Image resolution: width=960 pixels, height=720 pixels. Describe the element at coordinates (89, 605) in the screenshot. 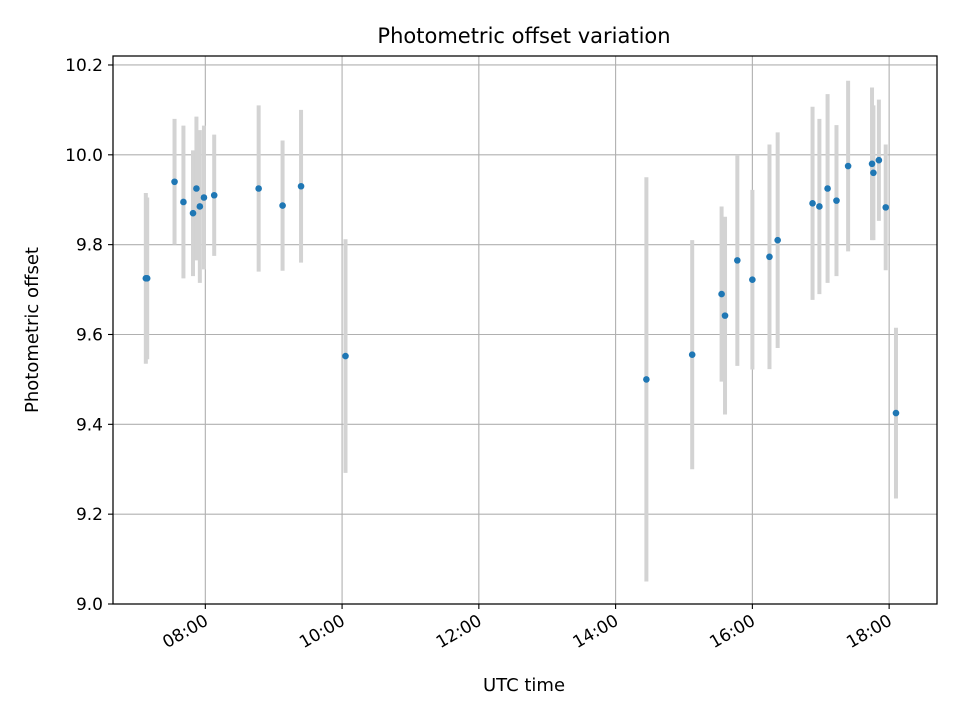

I see `y-tick-label: 9.0` at that location.